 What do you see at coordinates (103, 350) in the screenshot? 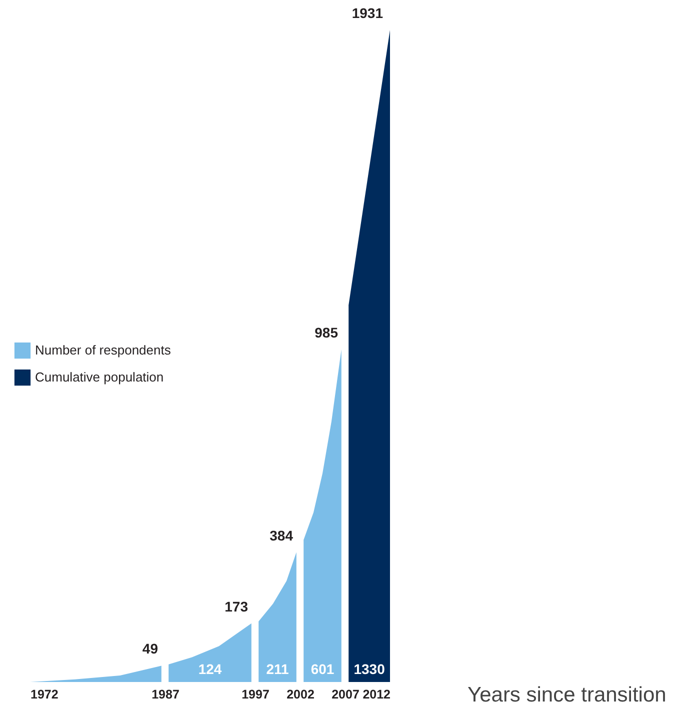
I see `legend-label: Number of respondents` at bounding box center [103, 350].